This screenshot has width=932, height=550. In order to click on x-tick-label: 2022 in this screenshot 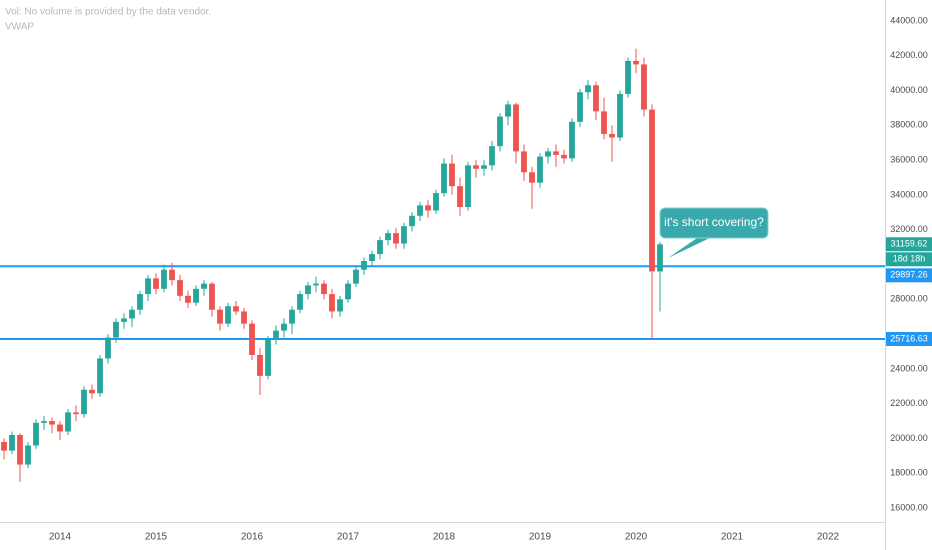, I will do `click(828, 537)`.